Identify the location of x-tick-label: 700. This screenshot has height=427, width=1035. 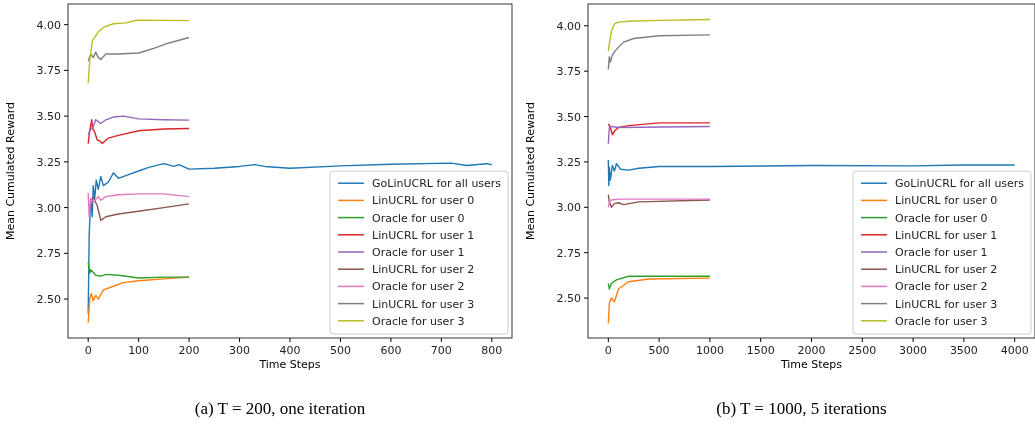
(441, 350).